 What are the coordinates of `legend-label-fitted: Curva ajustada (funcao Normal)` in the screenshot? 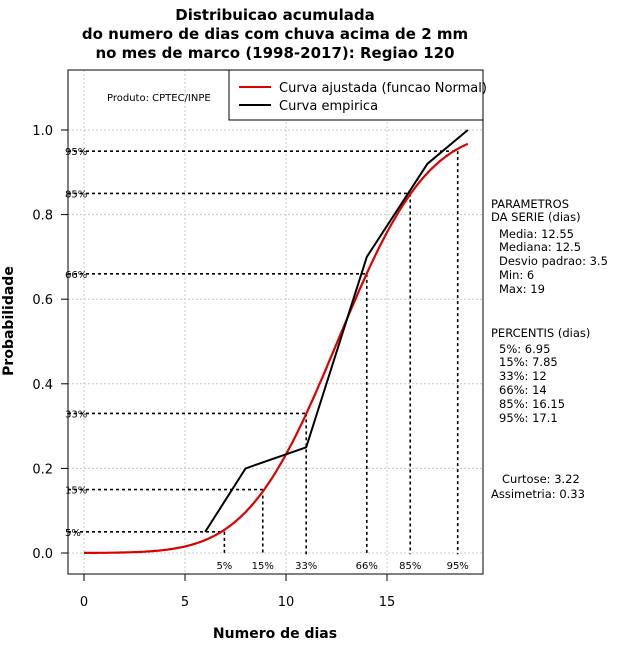 It's located at (383, 88).